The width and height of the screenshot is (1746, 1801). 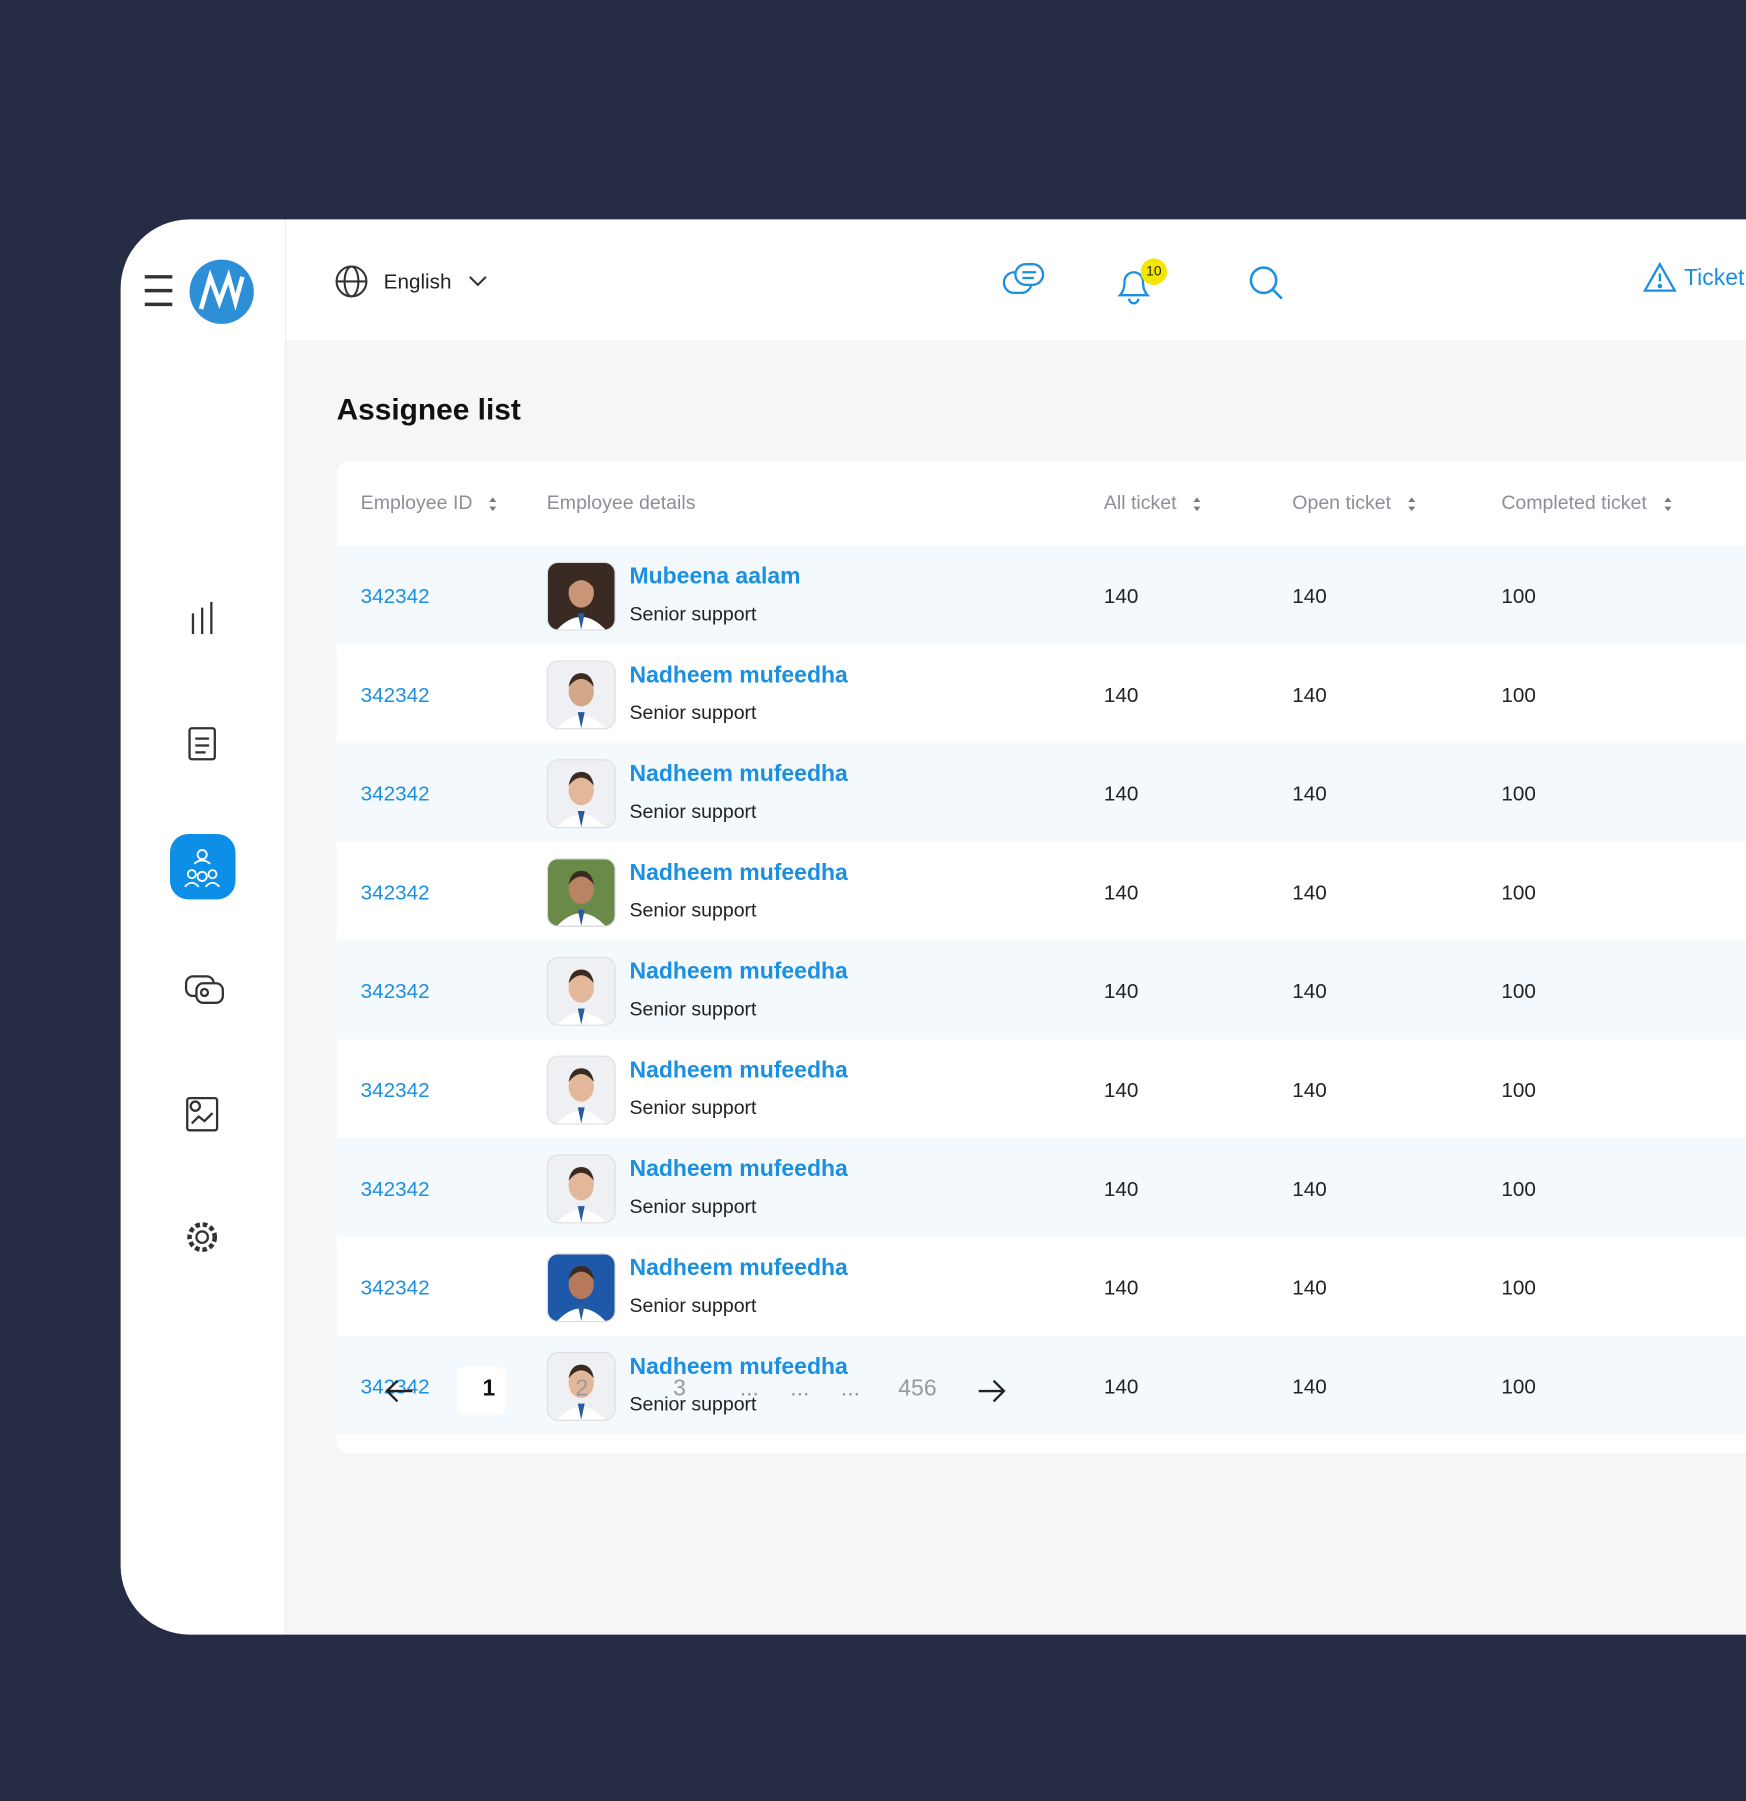 What do you see at coordinates (158, 291) in the screenshot?
I see `menu-button` at bounding box center [158, 291].